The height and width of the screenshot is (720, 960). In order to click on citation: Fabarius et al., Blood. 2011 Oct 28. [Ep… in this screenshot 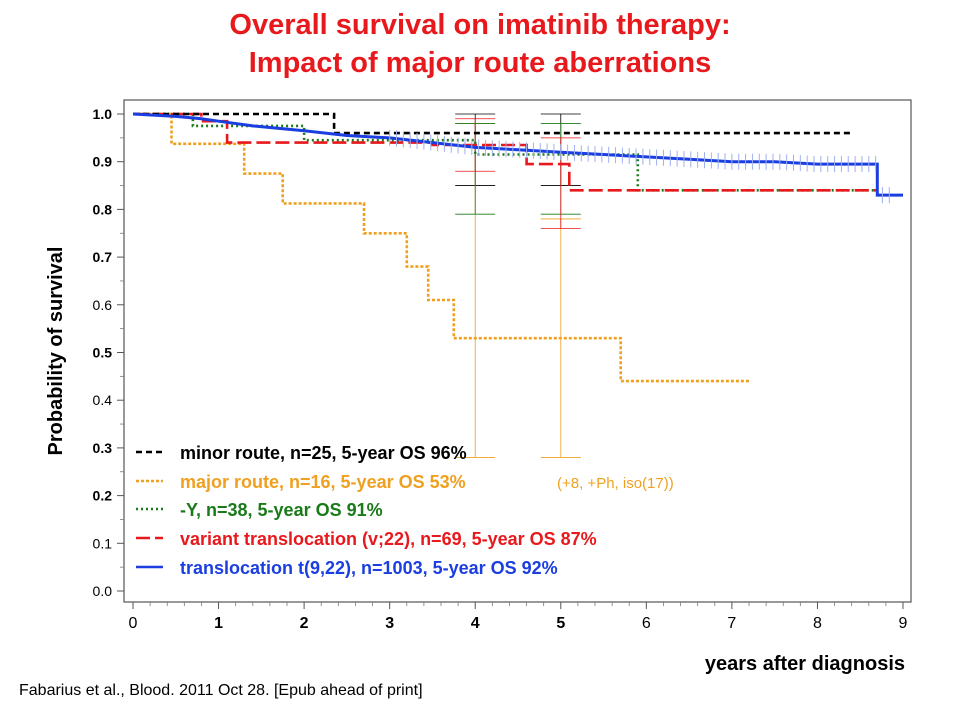, I will do `click(221, 690)`.